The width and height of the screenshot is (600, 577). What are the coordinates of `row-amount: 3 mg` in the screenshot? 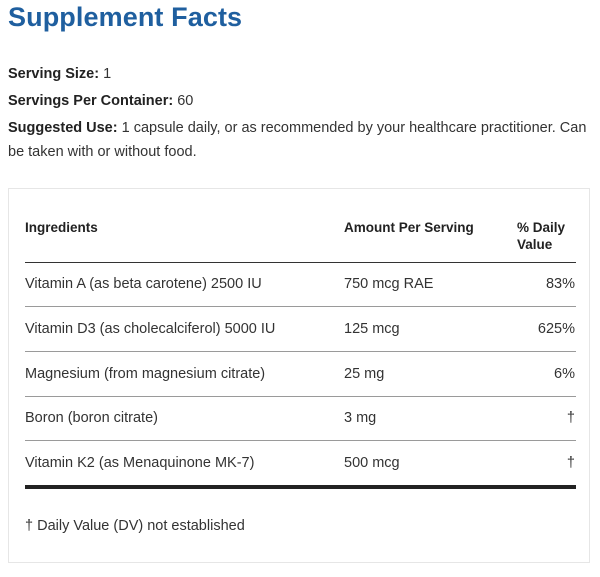 It's located at (360, 418).